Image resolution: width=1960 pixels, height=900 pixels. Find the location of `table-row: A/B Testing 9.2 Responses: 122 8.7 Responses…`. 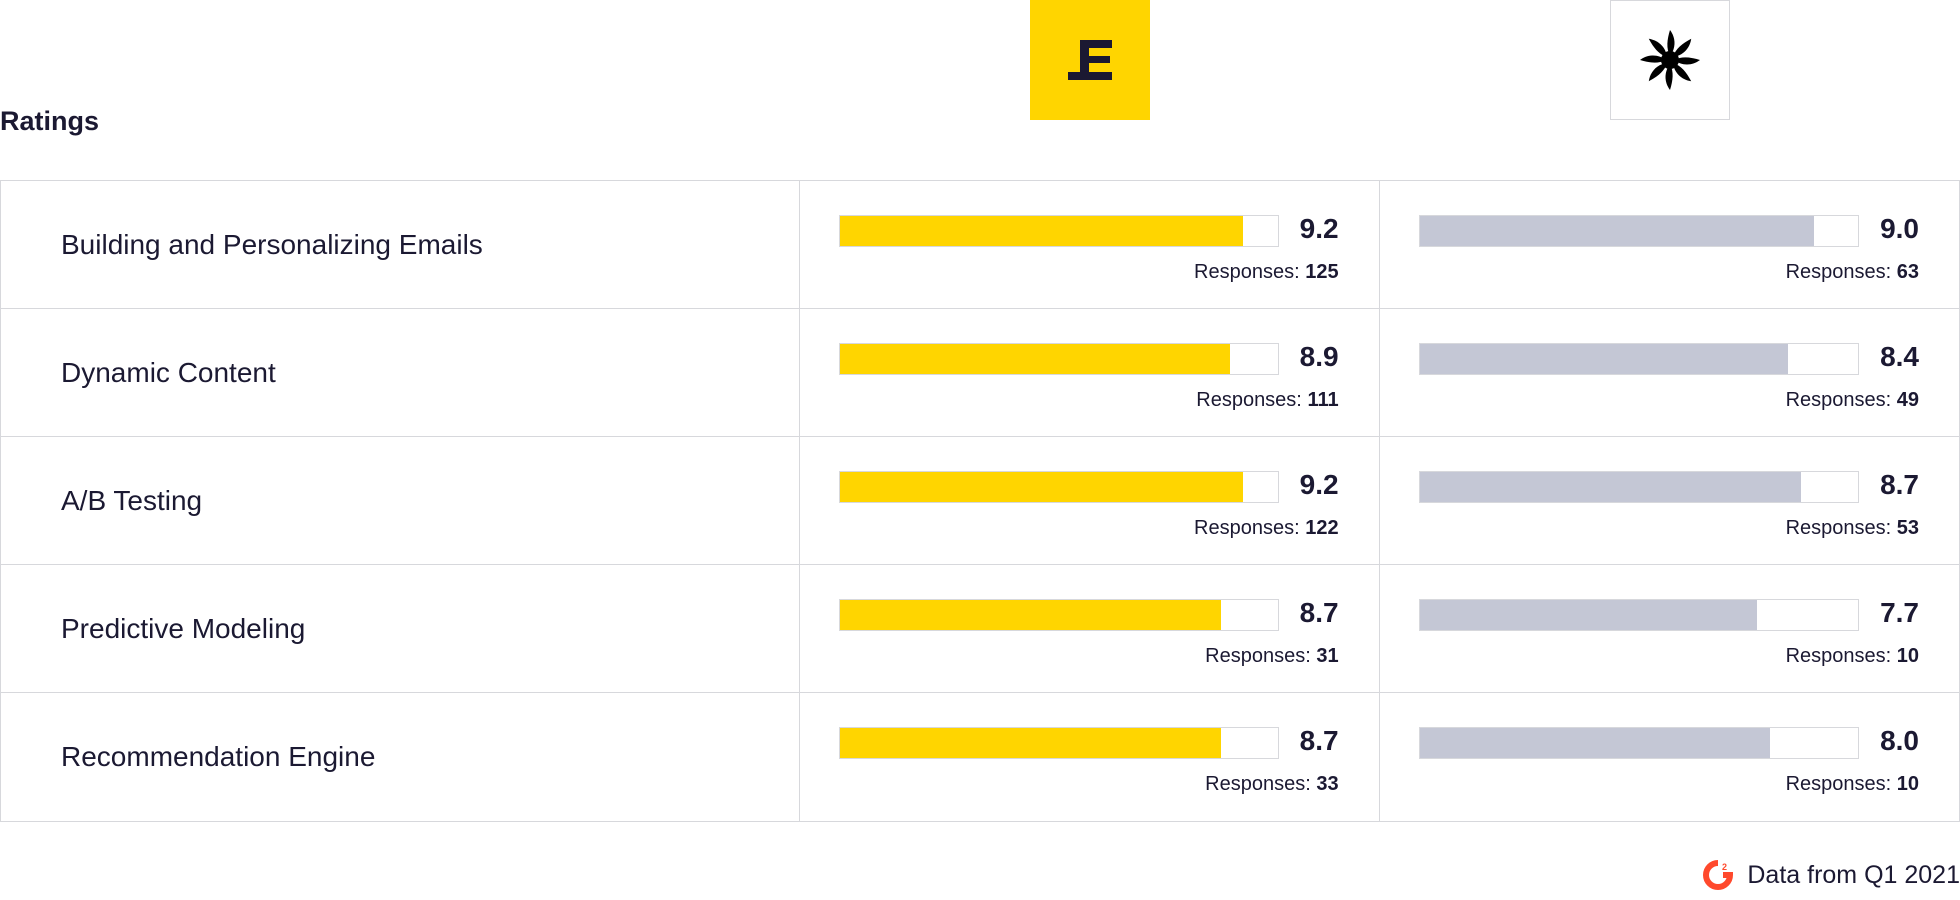

table-row: A/B Testing 9.2 Responses: 122 8.7 Responses… is located at coordinates (980, 501).